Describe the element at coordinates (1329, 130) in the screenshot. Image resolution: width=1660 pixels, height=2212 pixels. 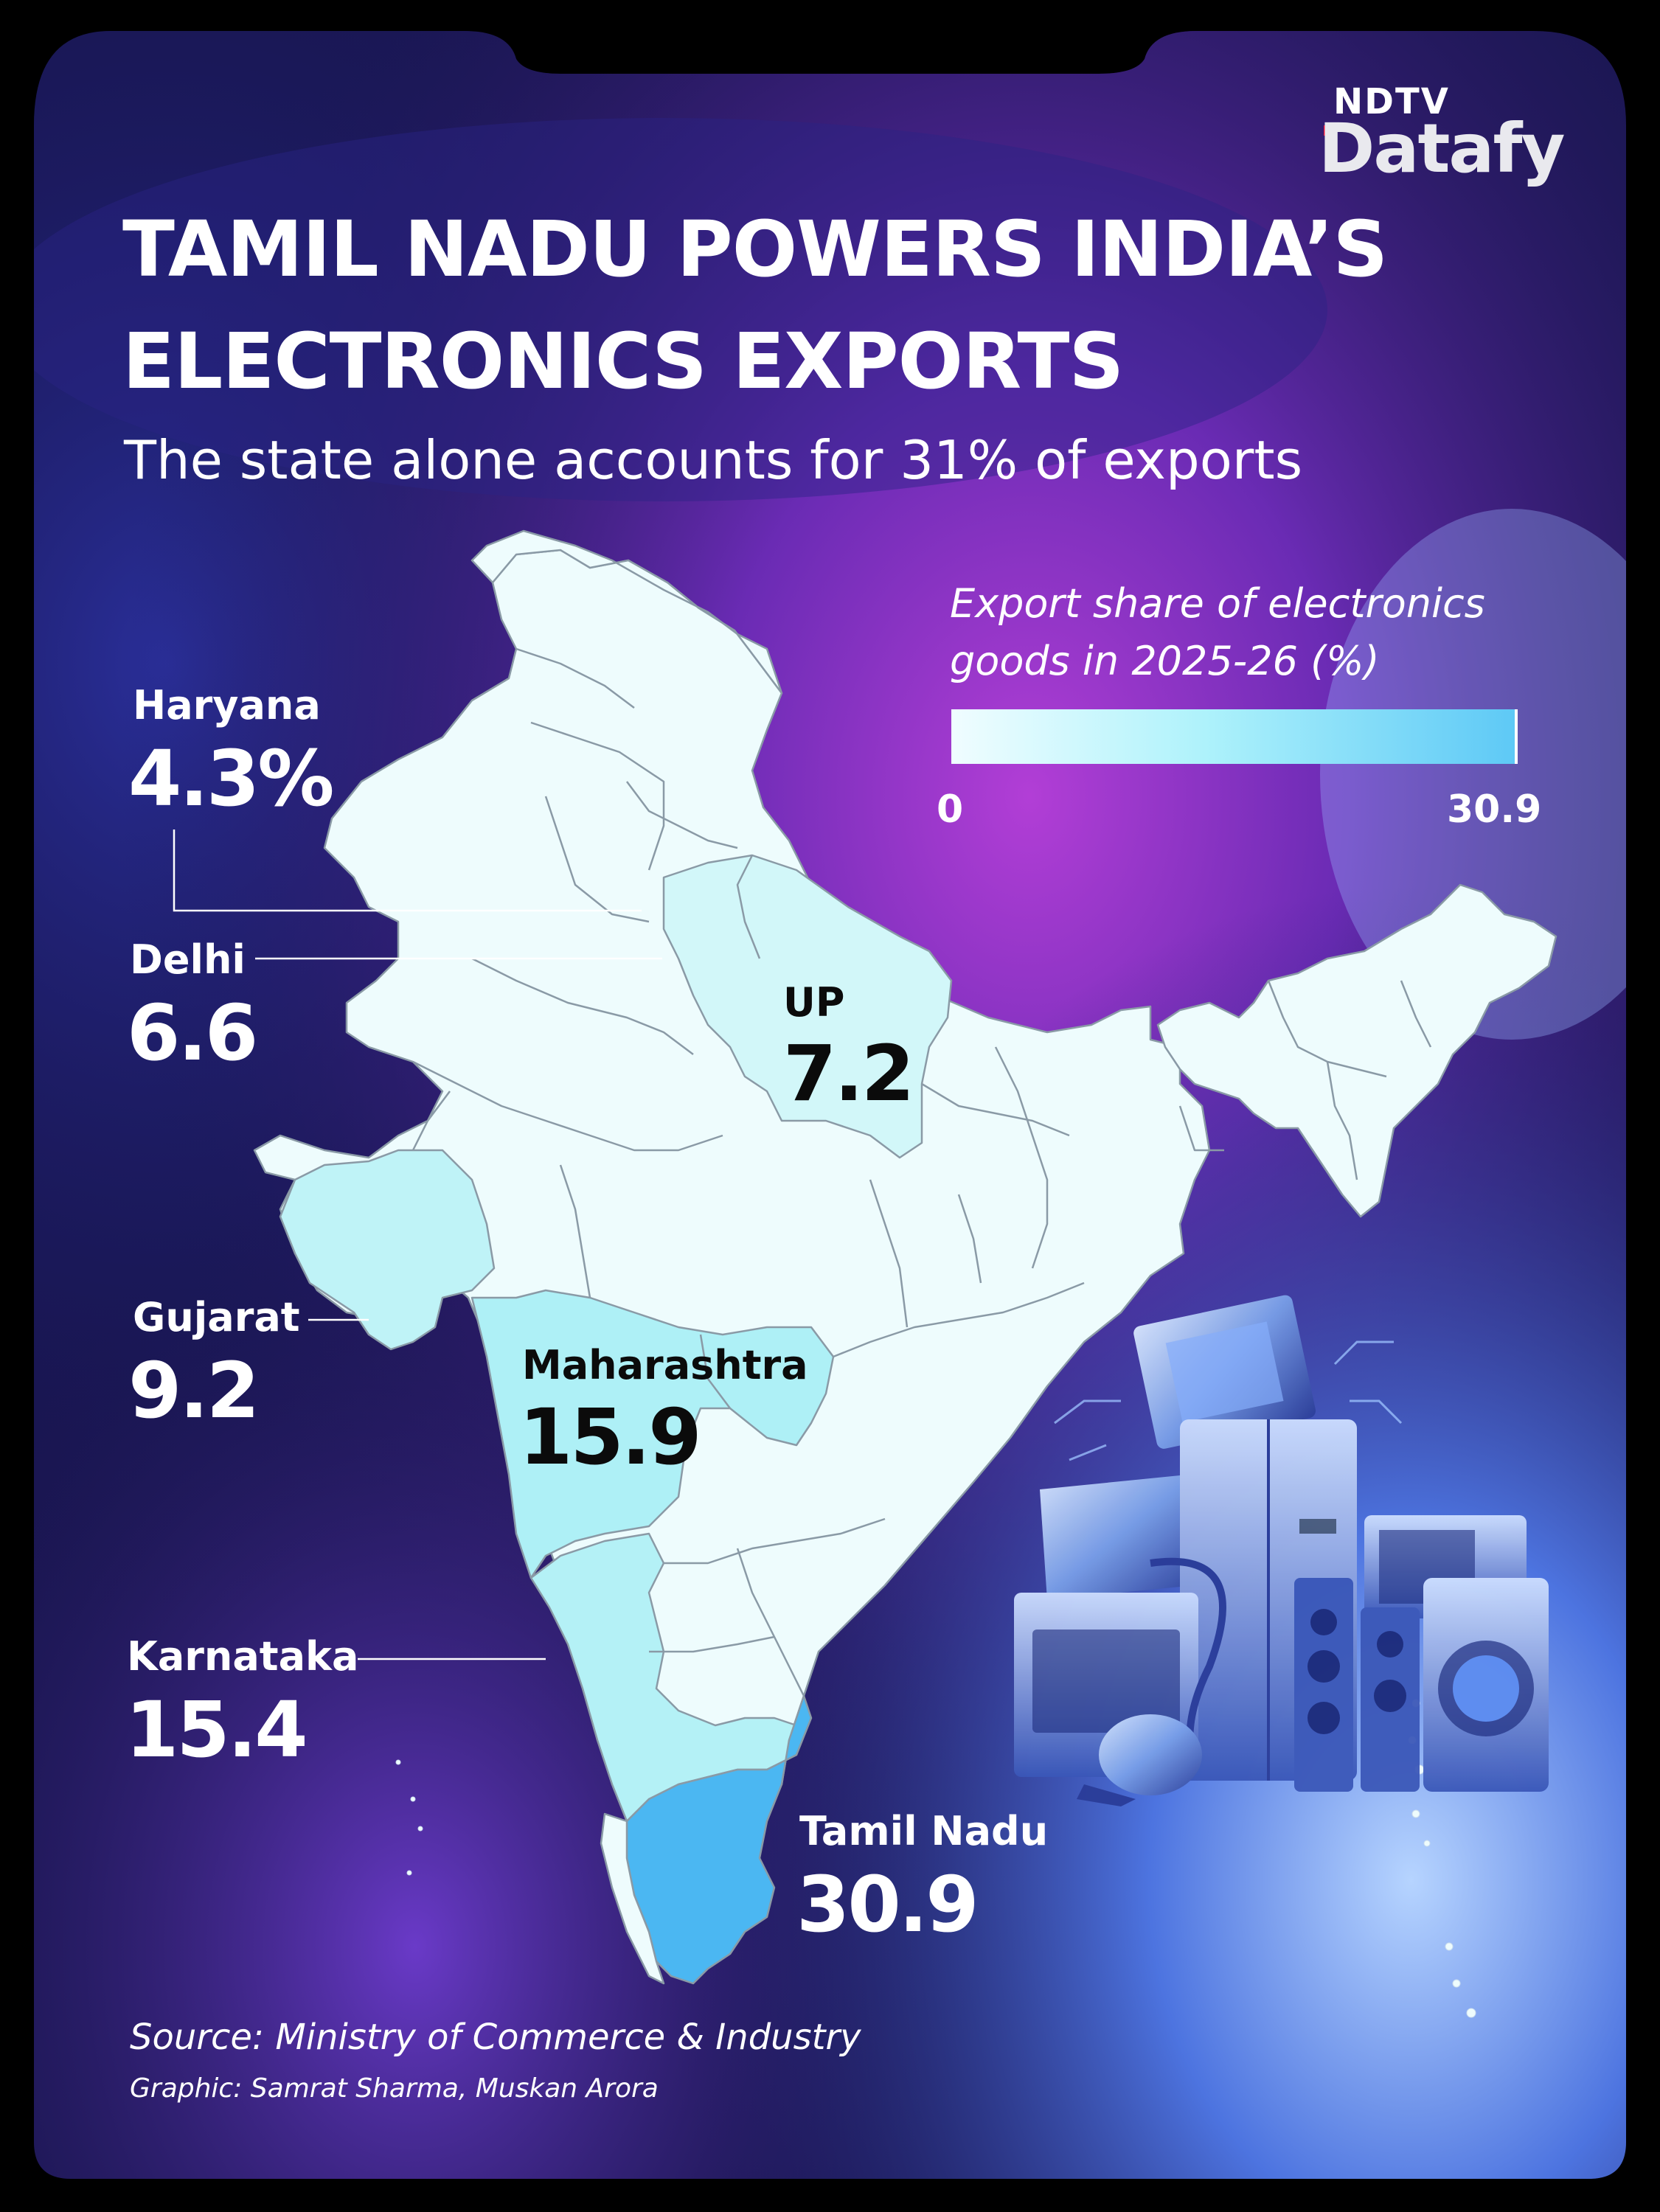
I see `brand-red-mark` at that location.